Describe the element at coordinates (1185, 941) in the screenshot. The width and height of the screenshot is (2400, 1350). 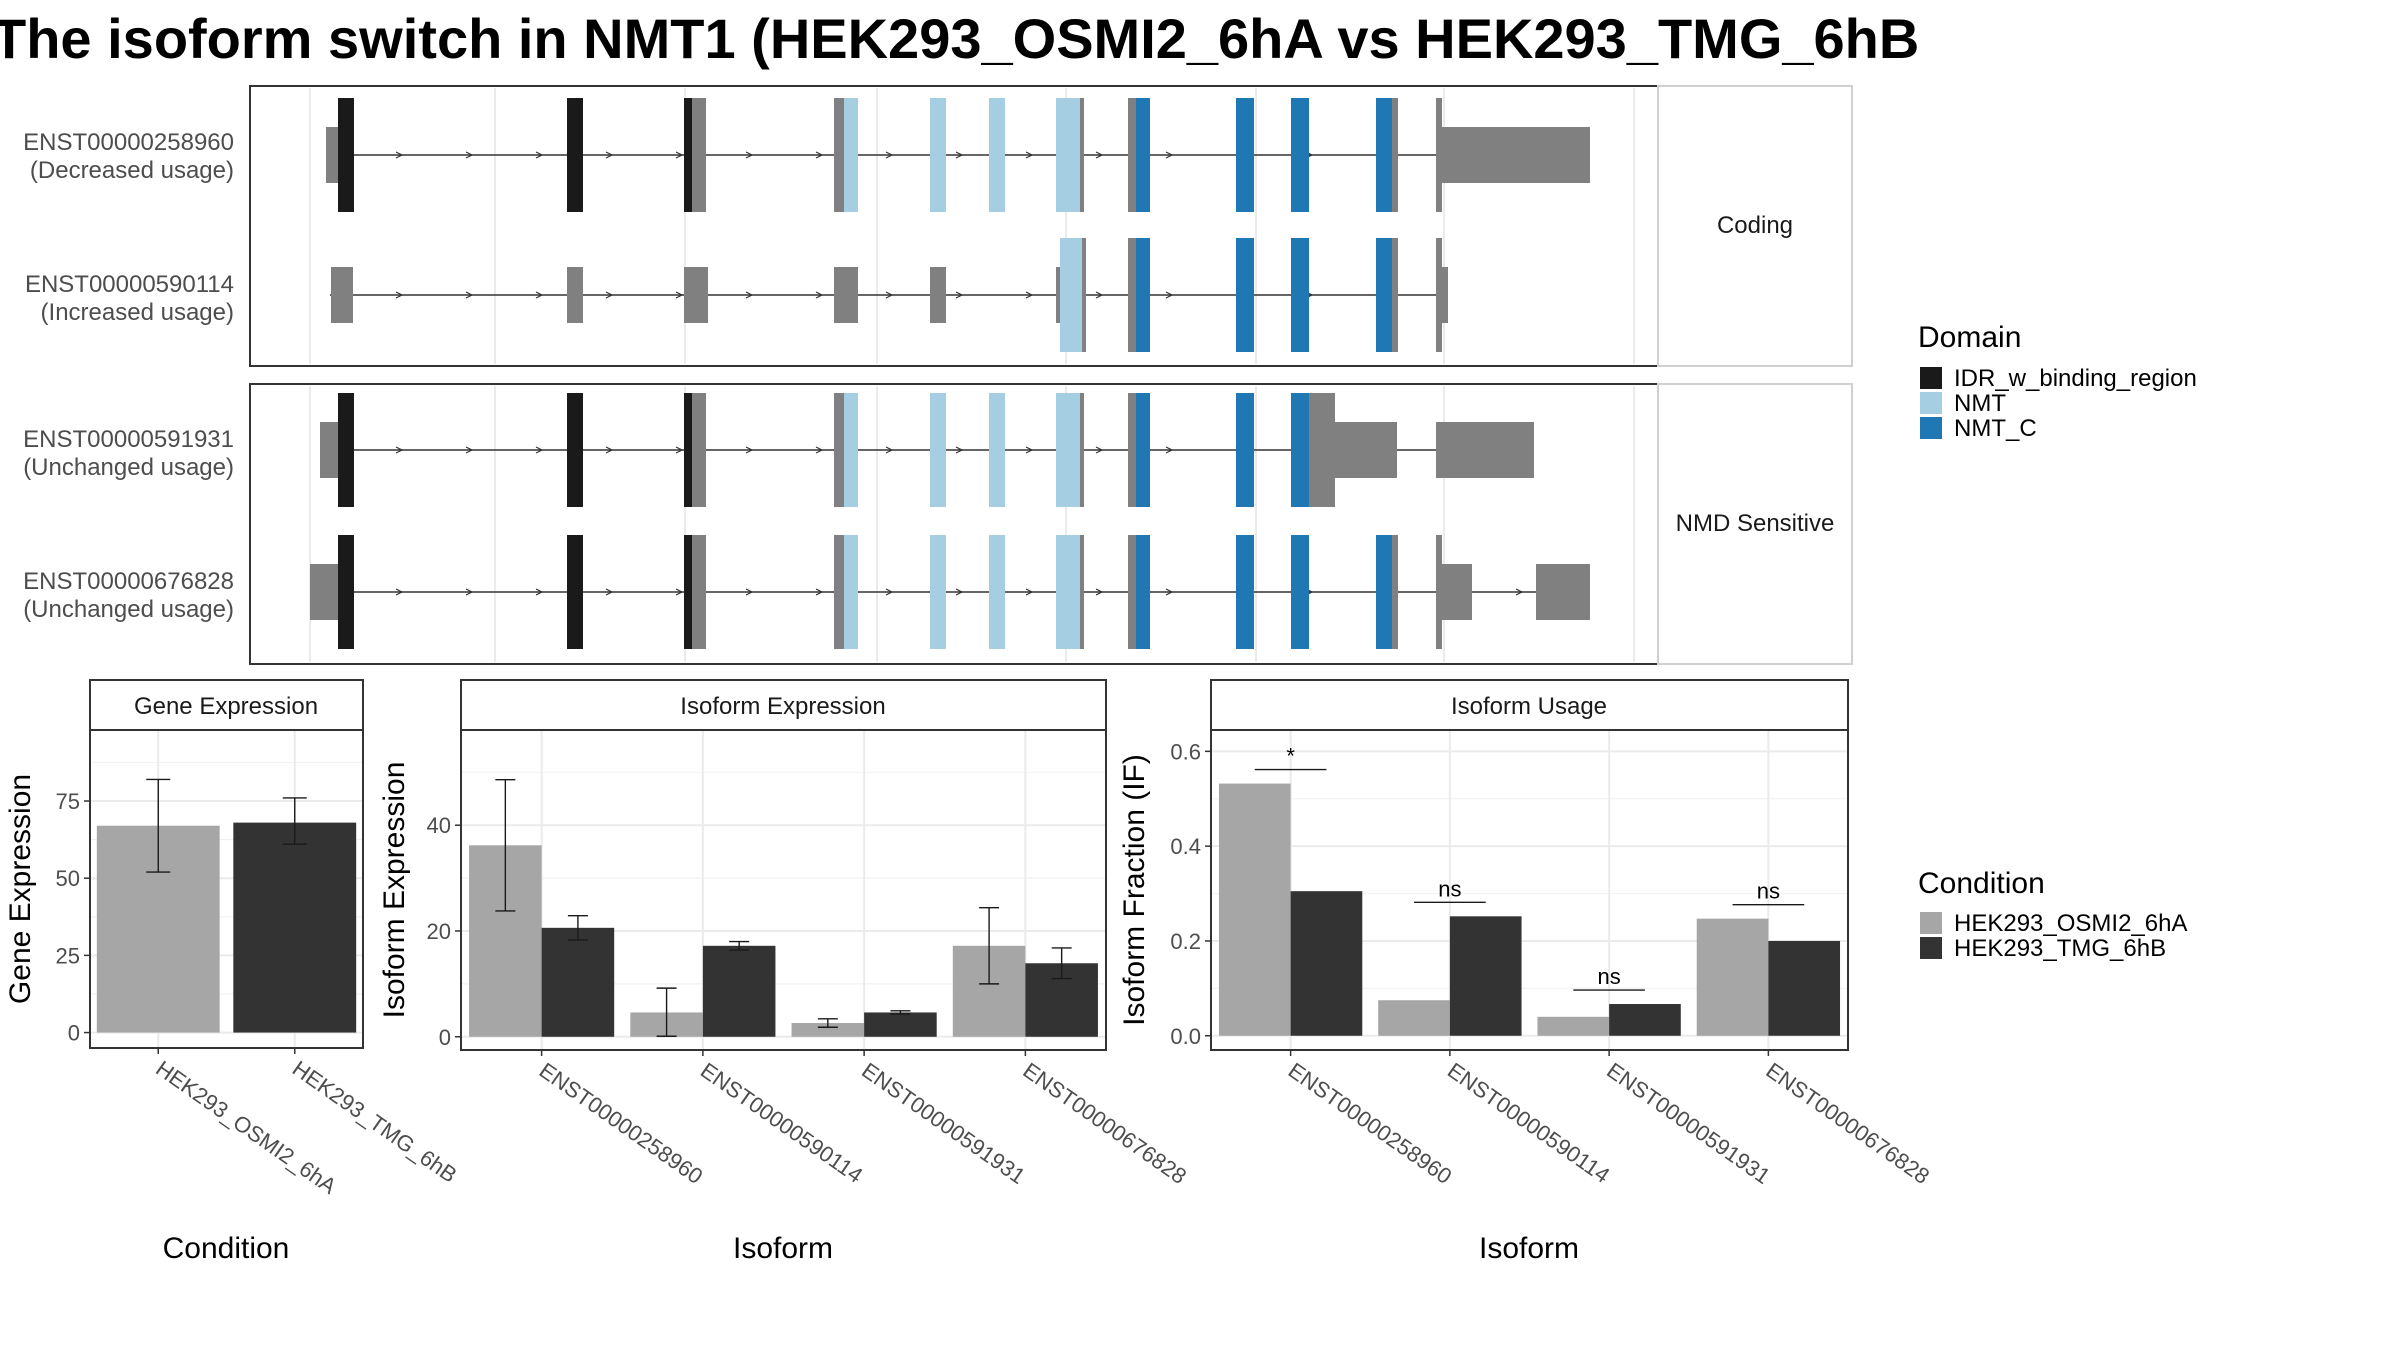
I see `y-tick-label: 0.2` at that location.